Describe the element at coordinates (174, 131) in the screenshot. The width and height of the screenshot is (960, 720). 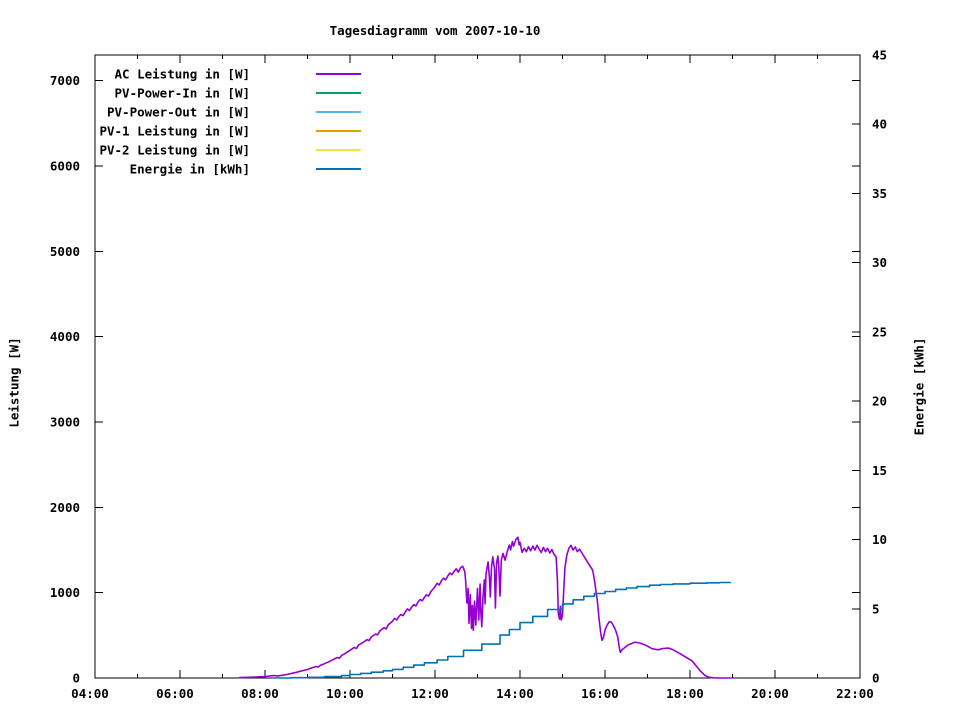
I see `legend-label: PV-1 Leistung in [W]` at that location.